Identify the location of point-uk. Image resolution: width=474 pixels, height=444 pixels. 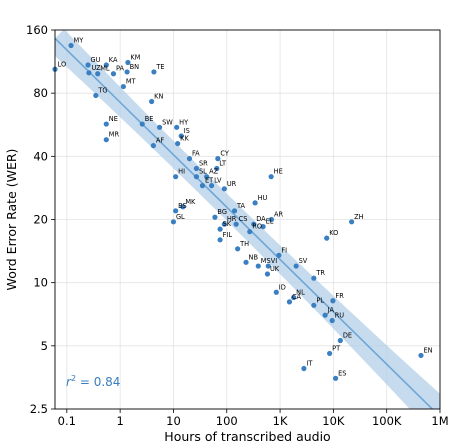
(267, 274).